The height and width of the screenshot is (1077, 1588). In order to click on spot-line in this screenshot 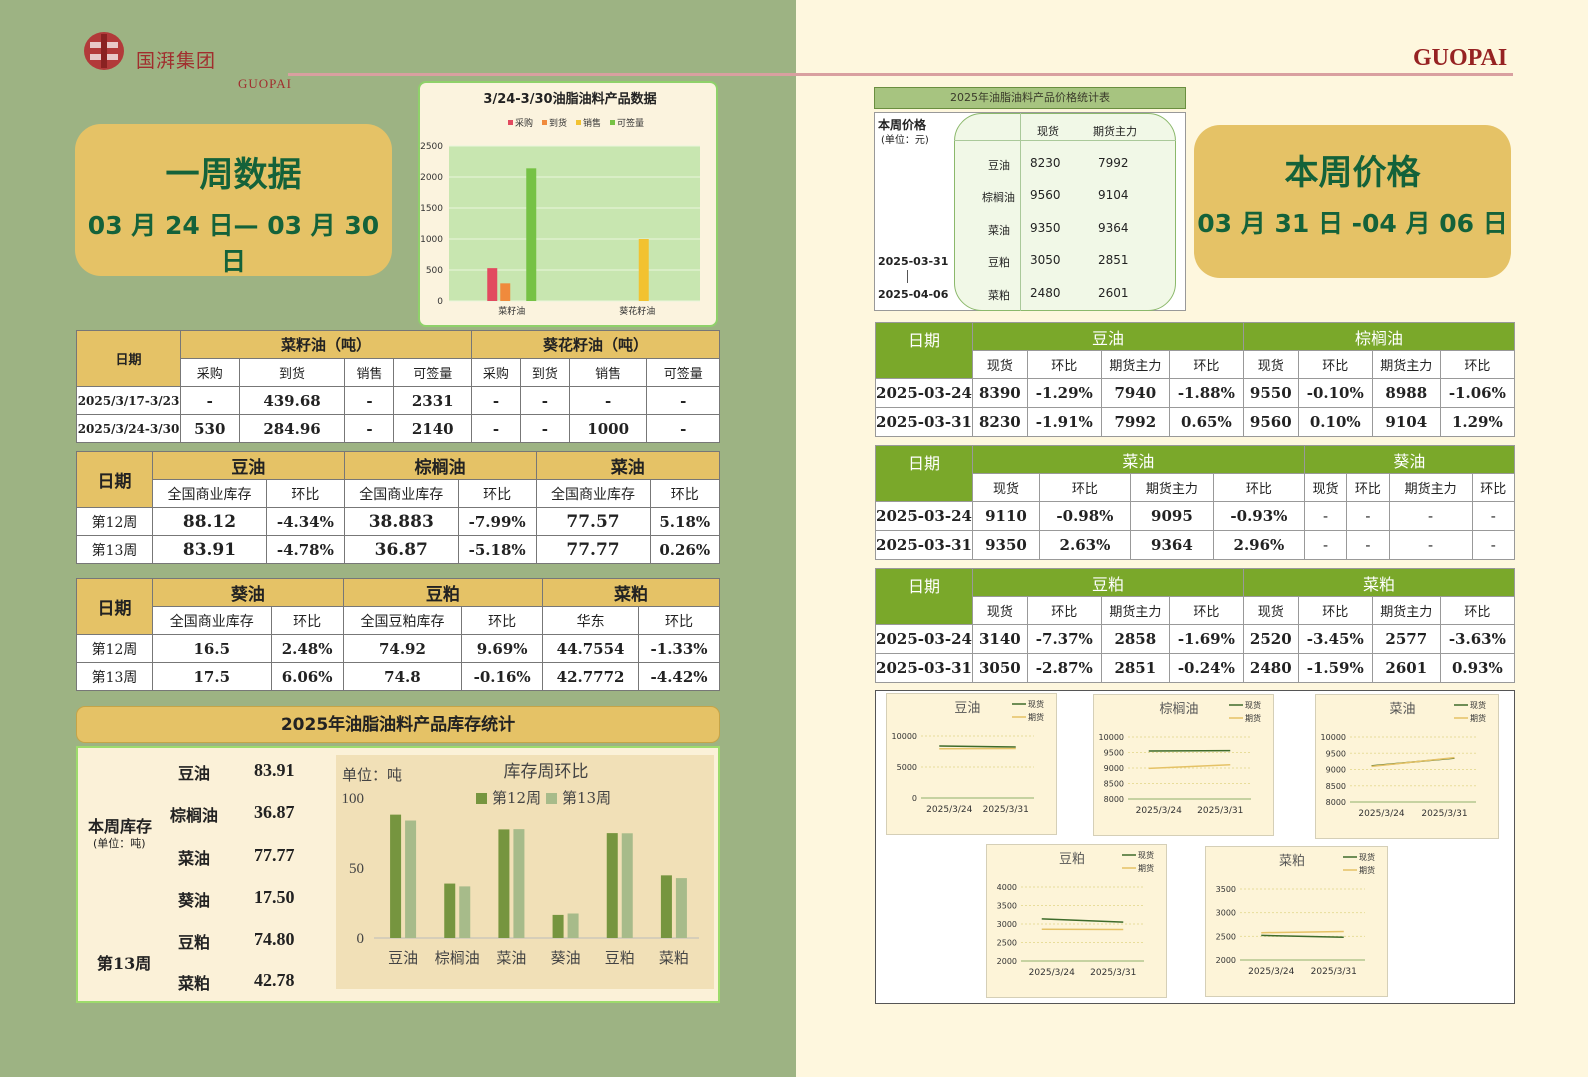, I will do `click(977, 746)`.